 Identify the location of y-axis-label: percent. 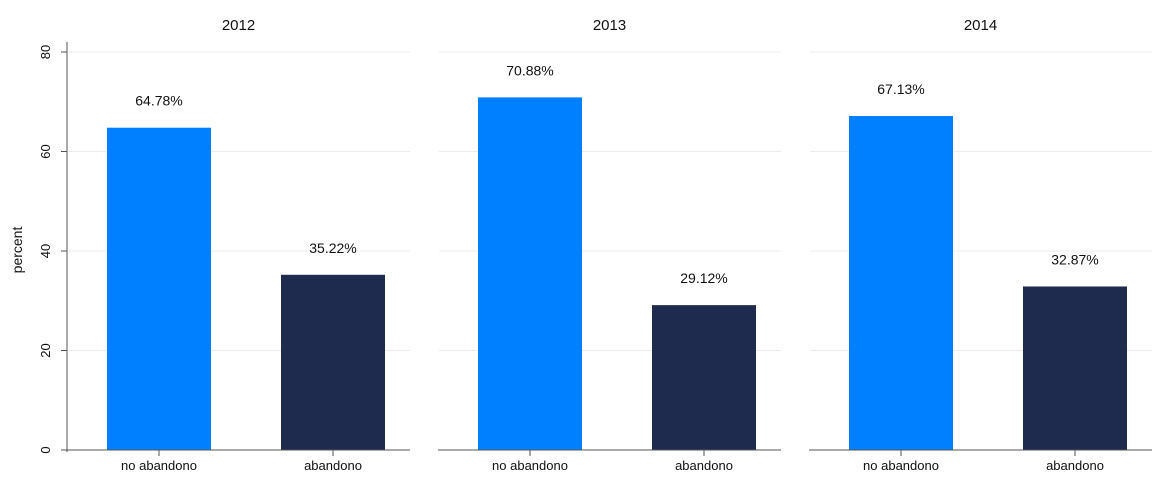
(17, 250).